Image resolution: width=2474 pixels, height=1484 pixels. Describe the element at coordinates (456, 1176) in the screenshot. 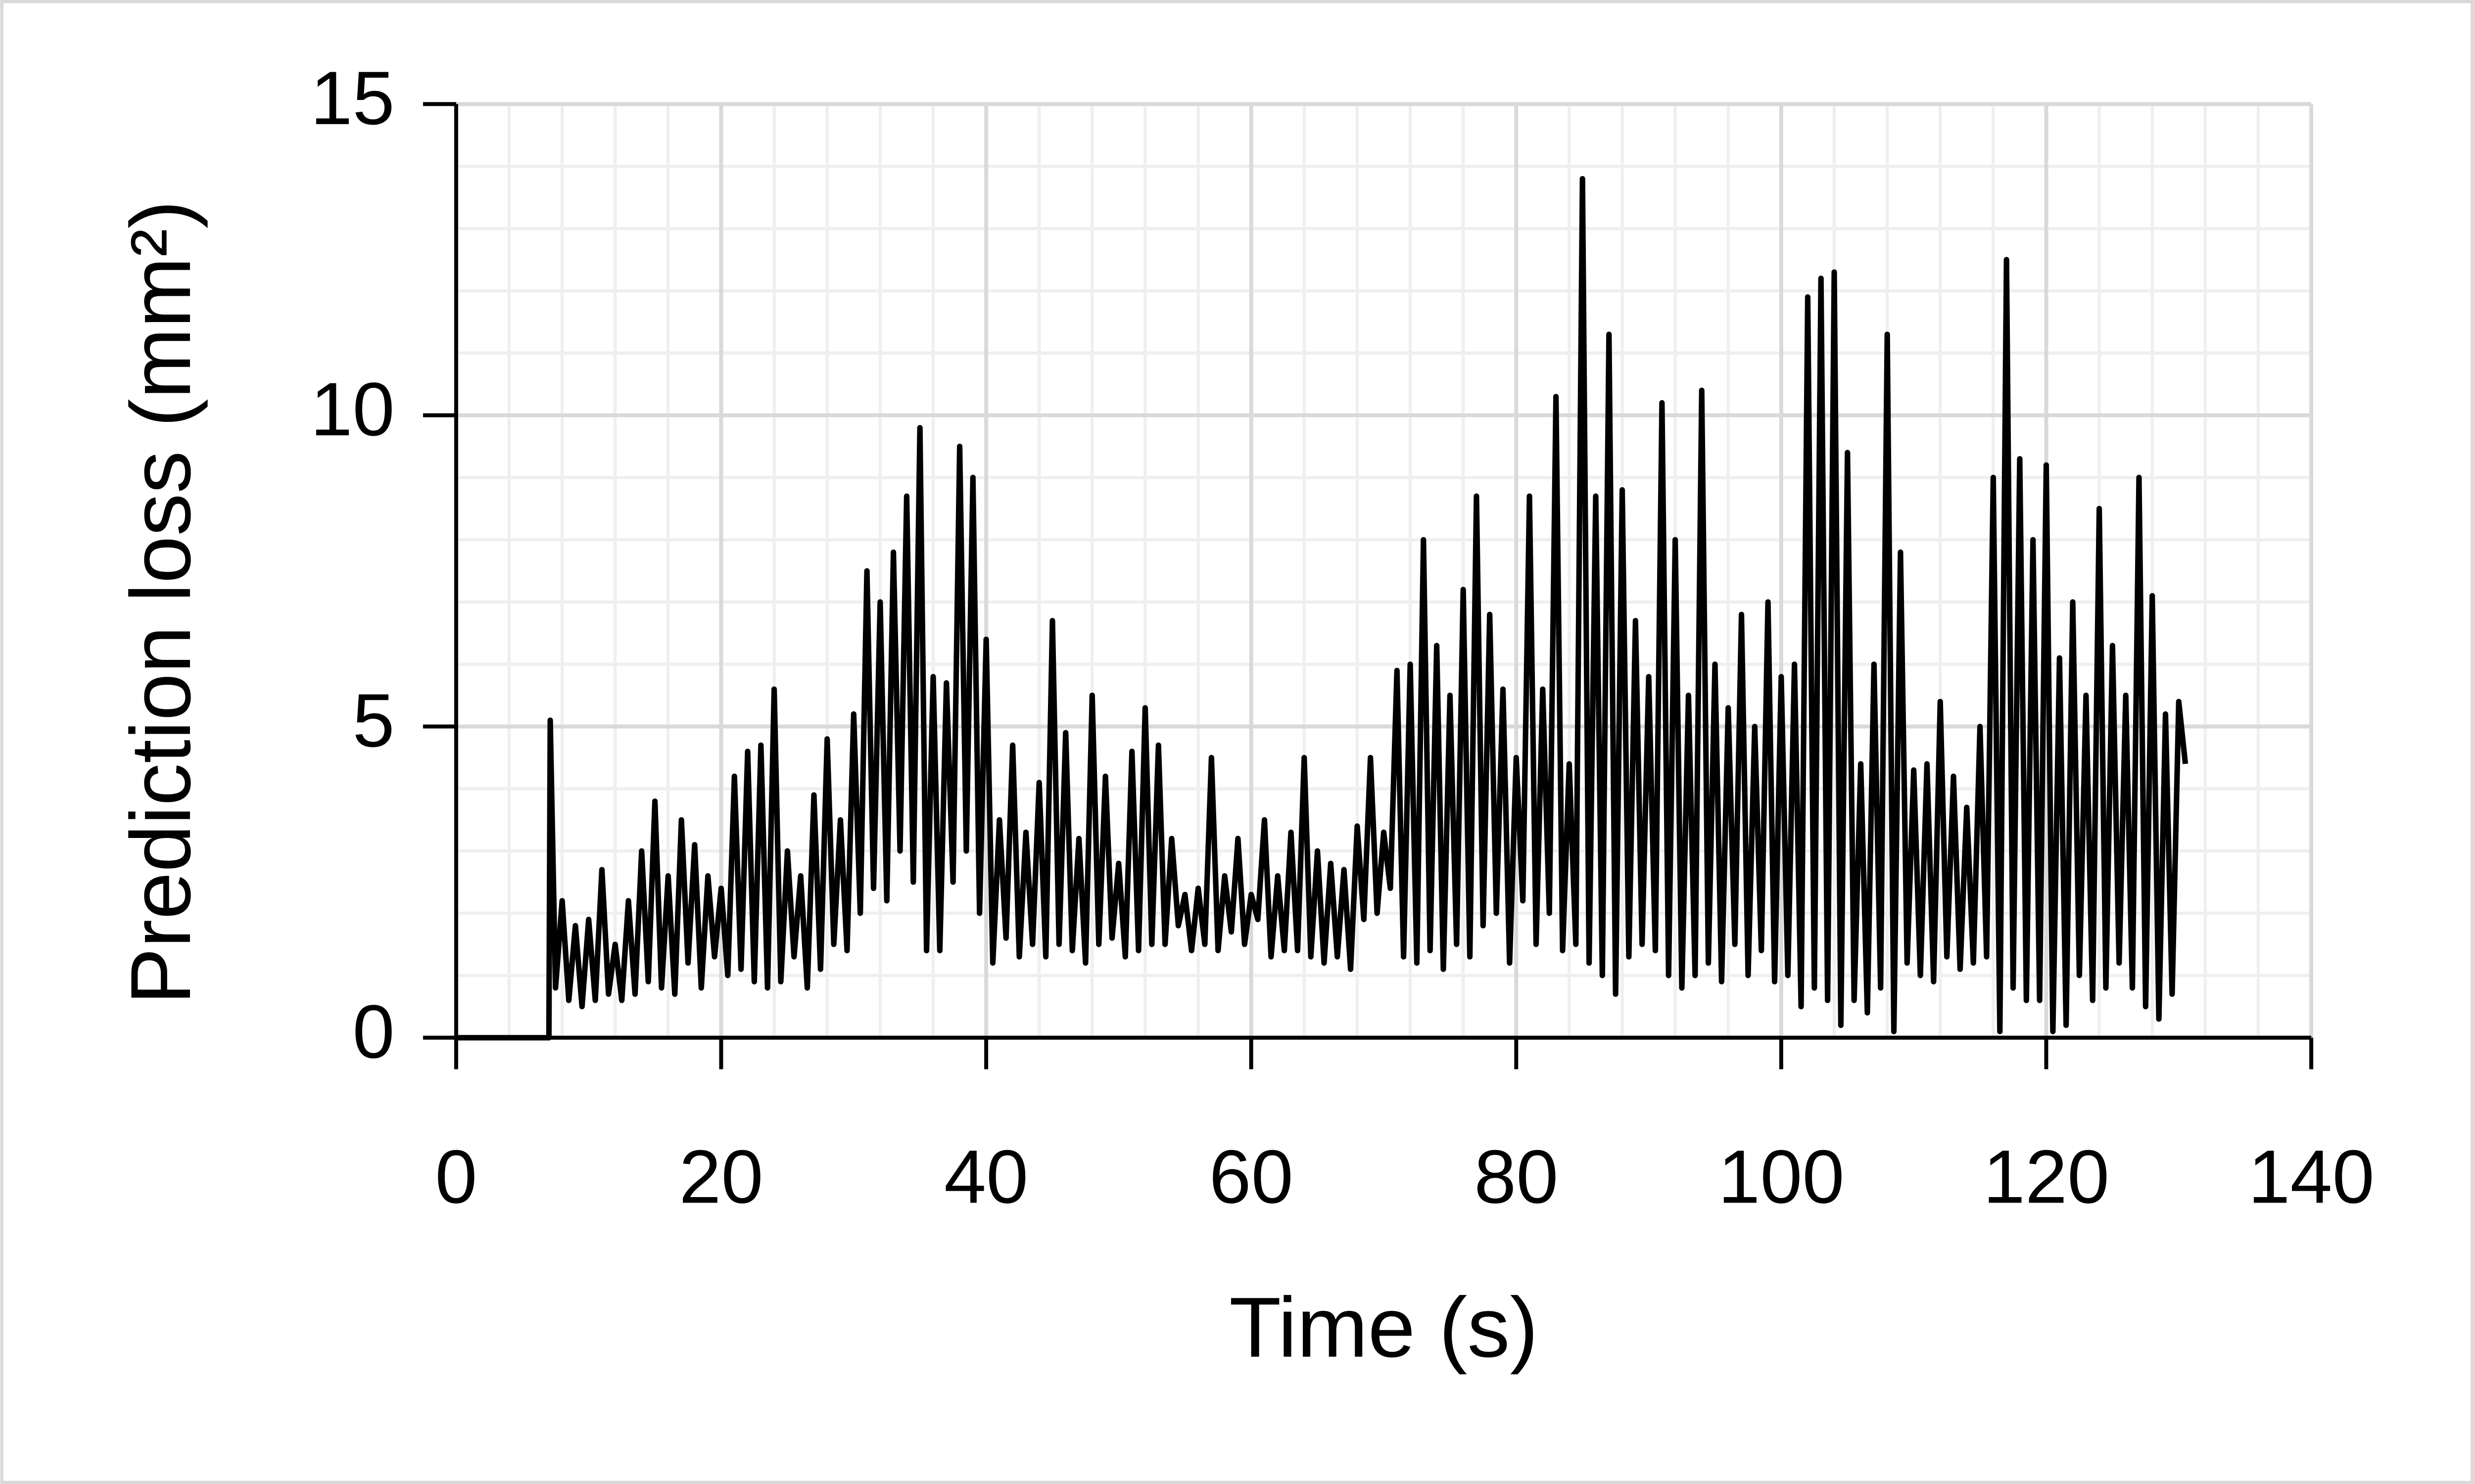

I see `x-tick-label: 0` at that location.